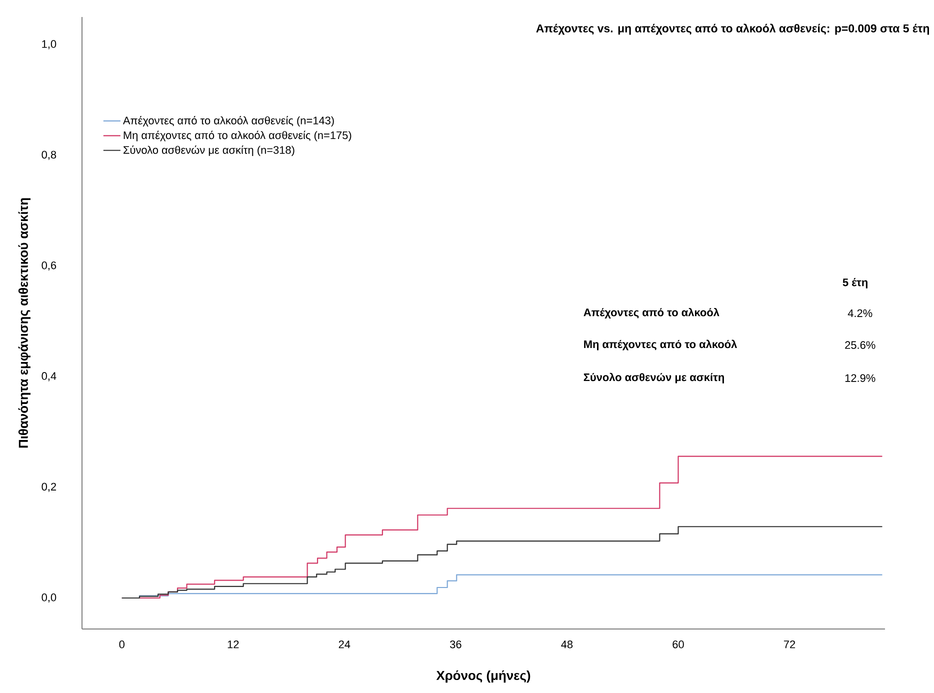 The height and width of the screenshot is (693, 934). What do you see at coordinates (49, 45) in the screenshot?
I see `y-tick-label: 1,0` at bounding box center [49, 45].